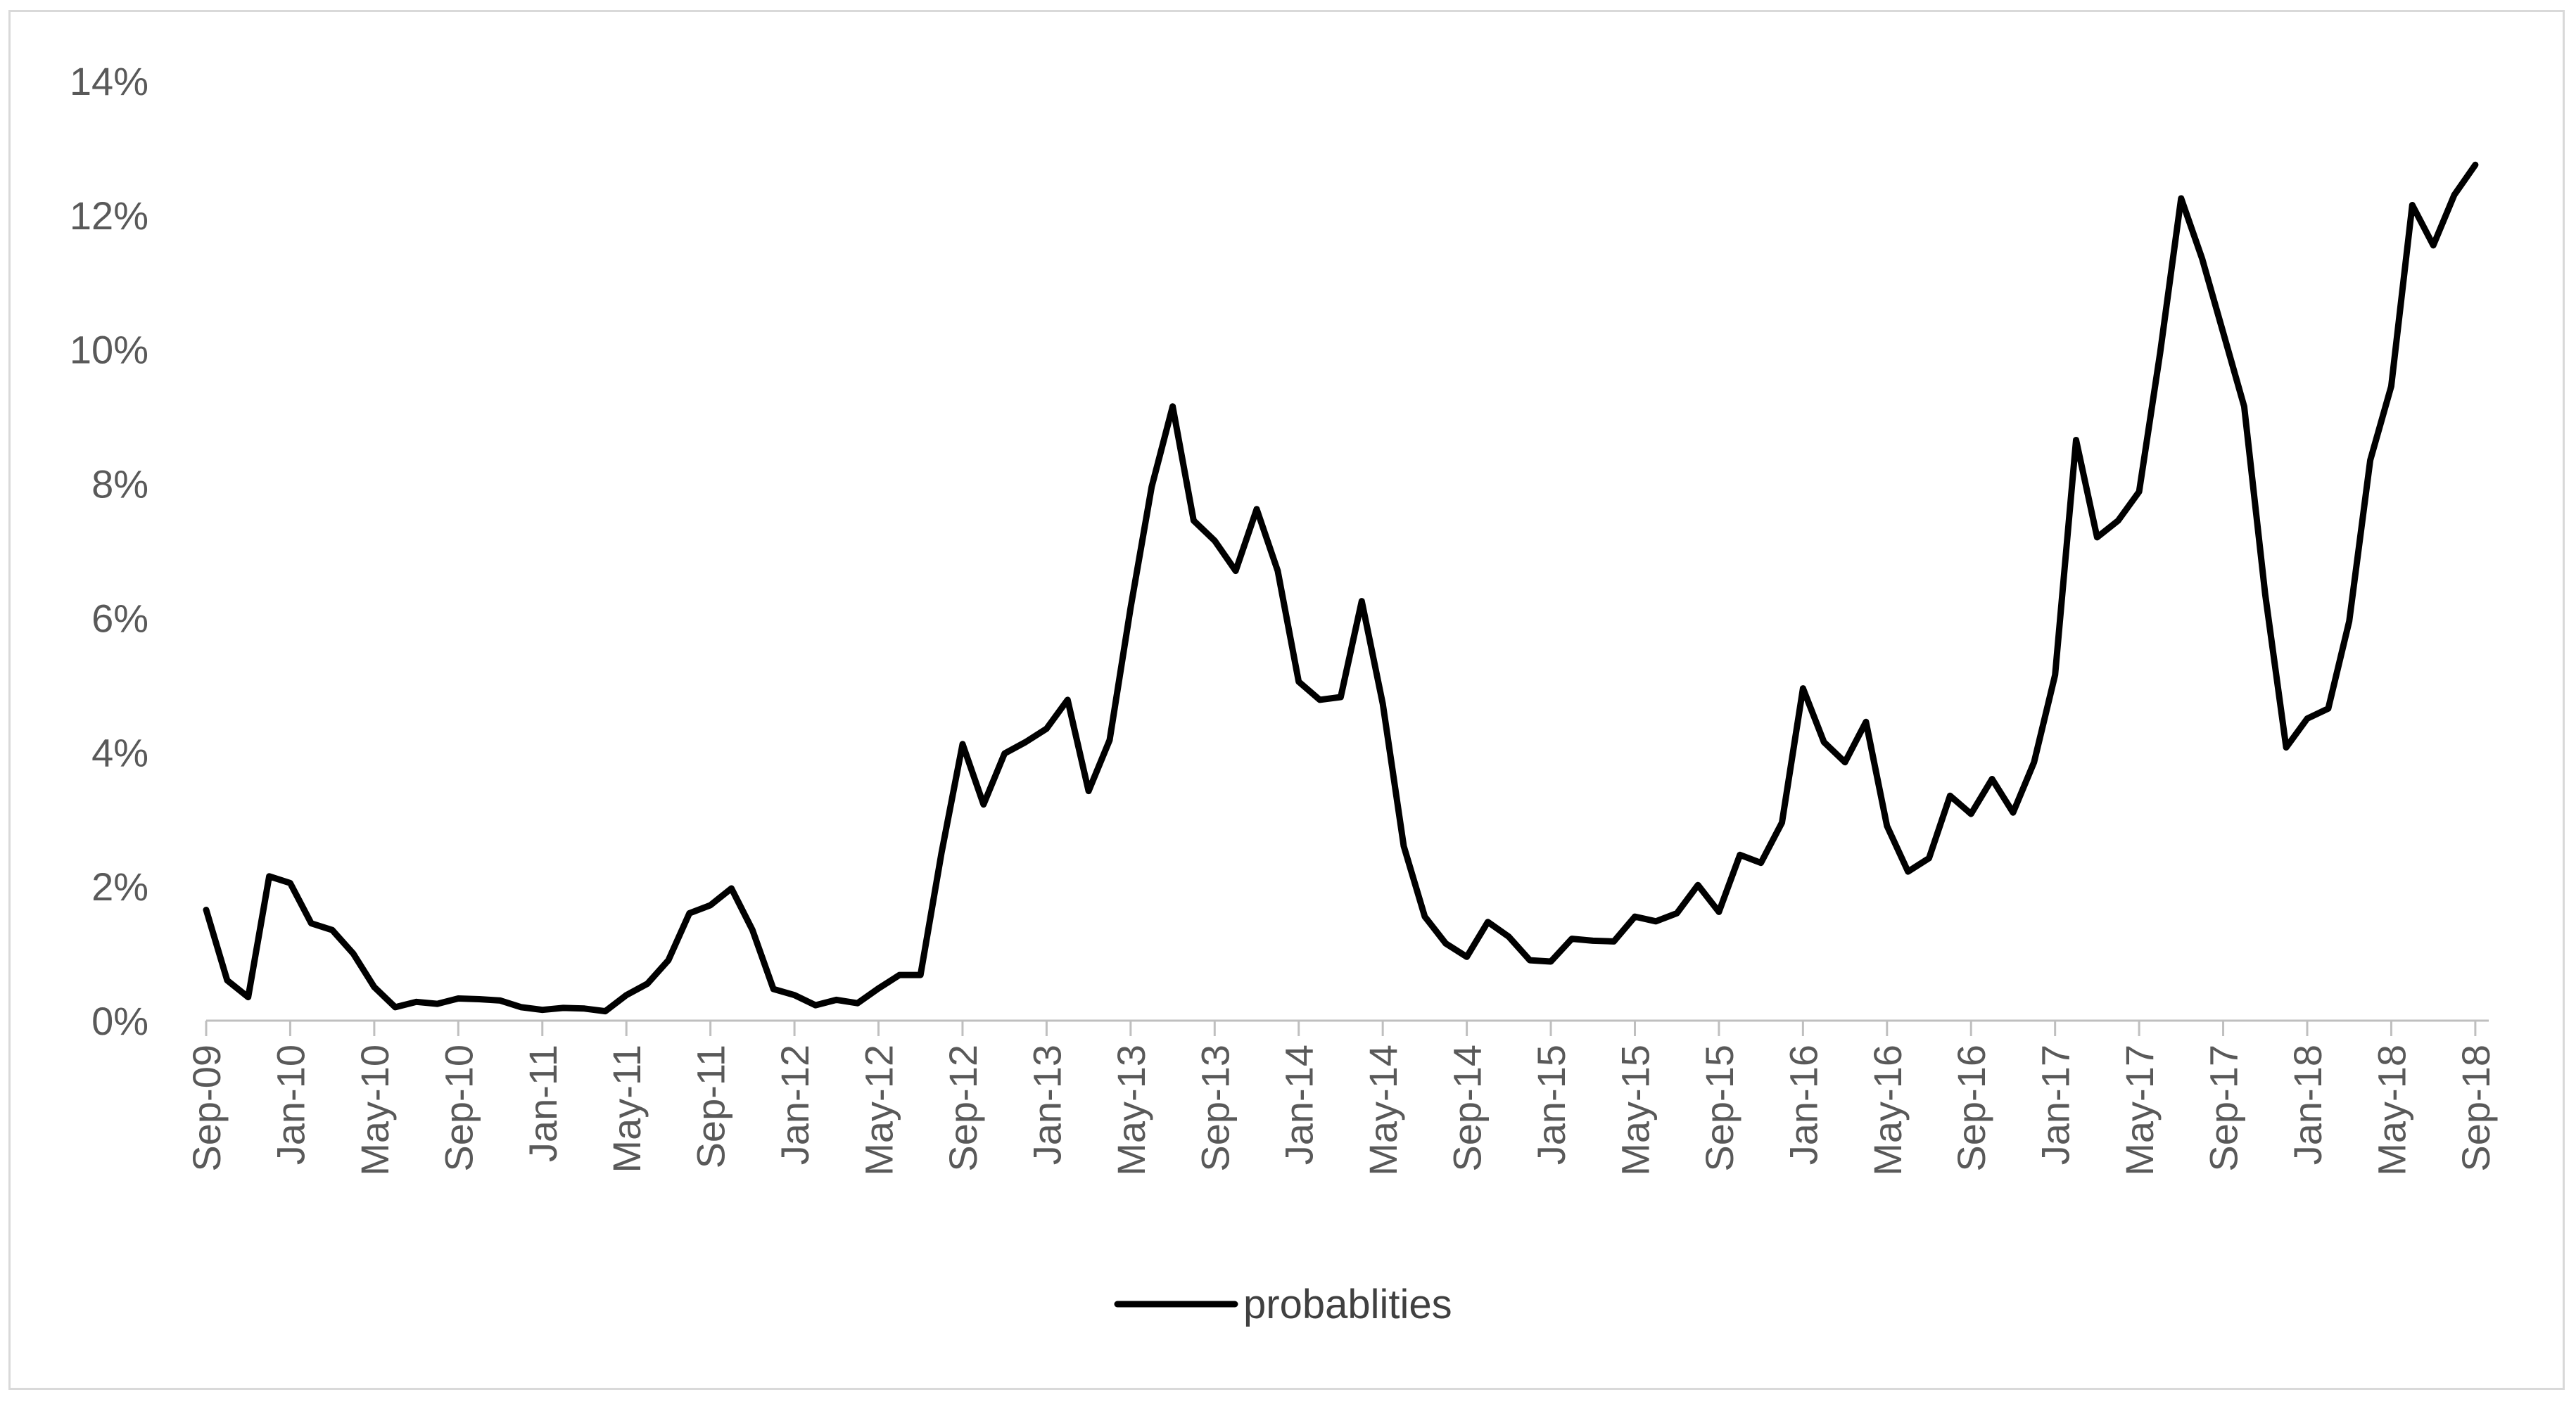  Describe the element at coordinates (1719, 1108) in the screenshot. I see `x-tick-label: Sep-15` at that location.